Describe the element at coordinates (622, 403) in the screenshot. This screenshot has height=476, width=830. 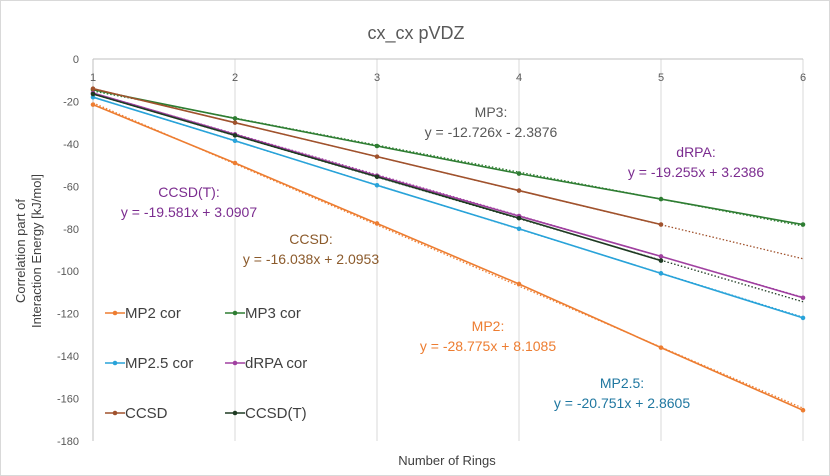
I see `equation-text: y = -20.751x + 2.8605` at that location.